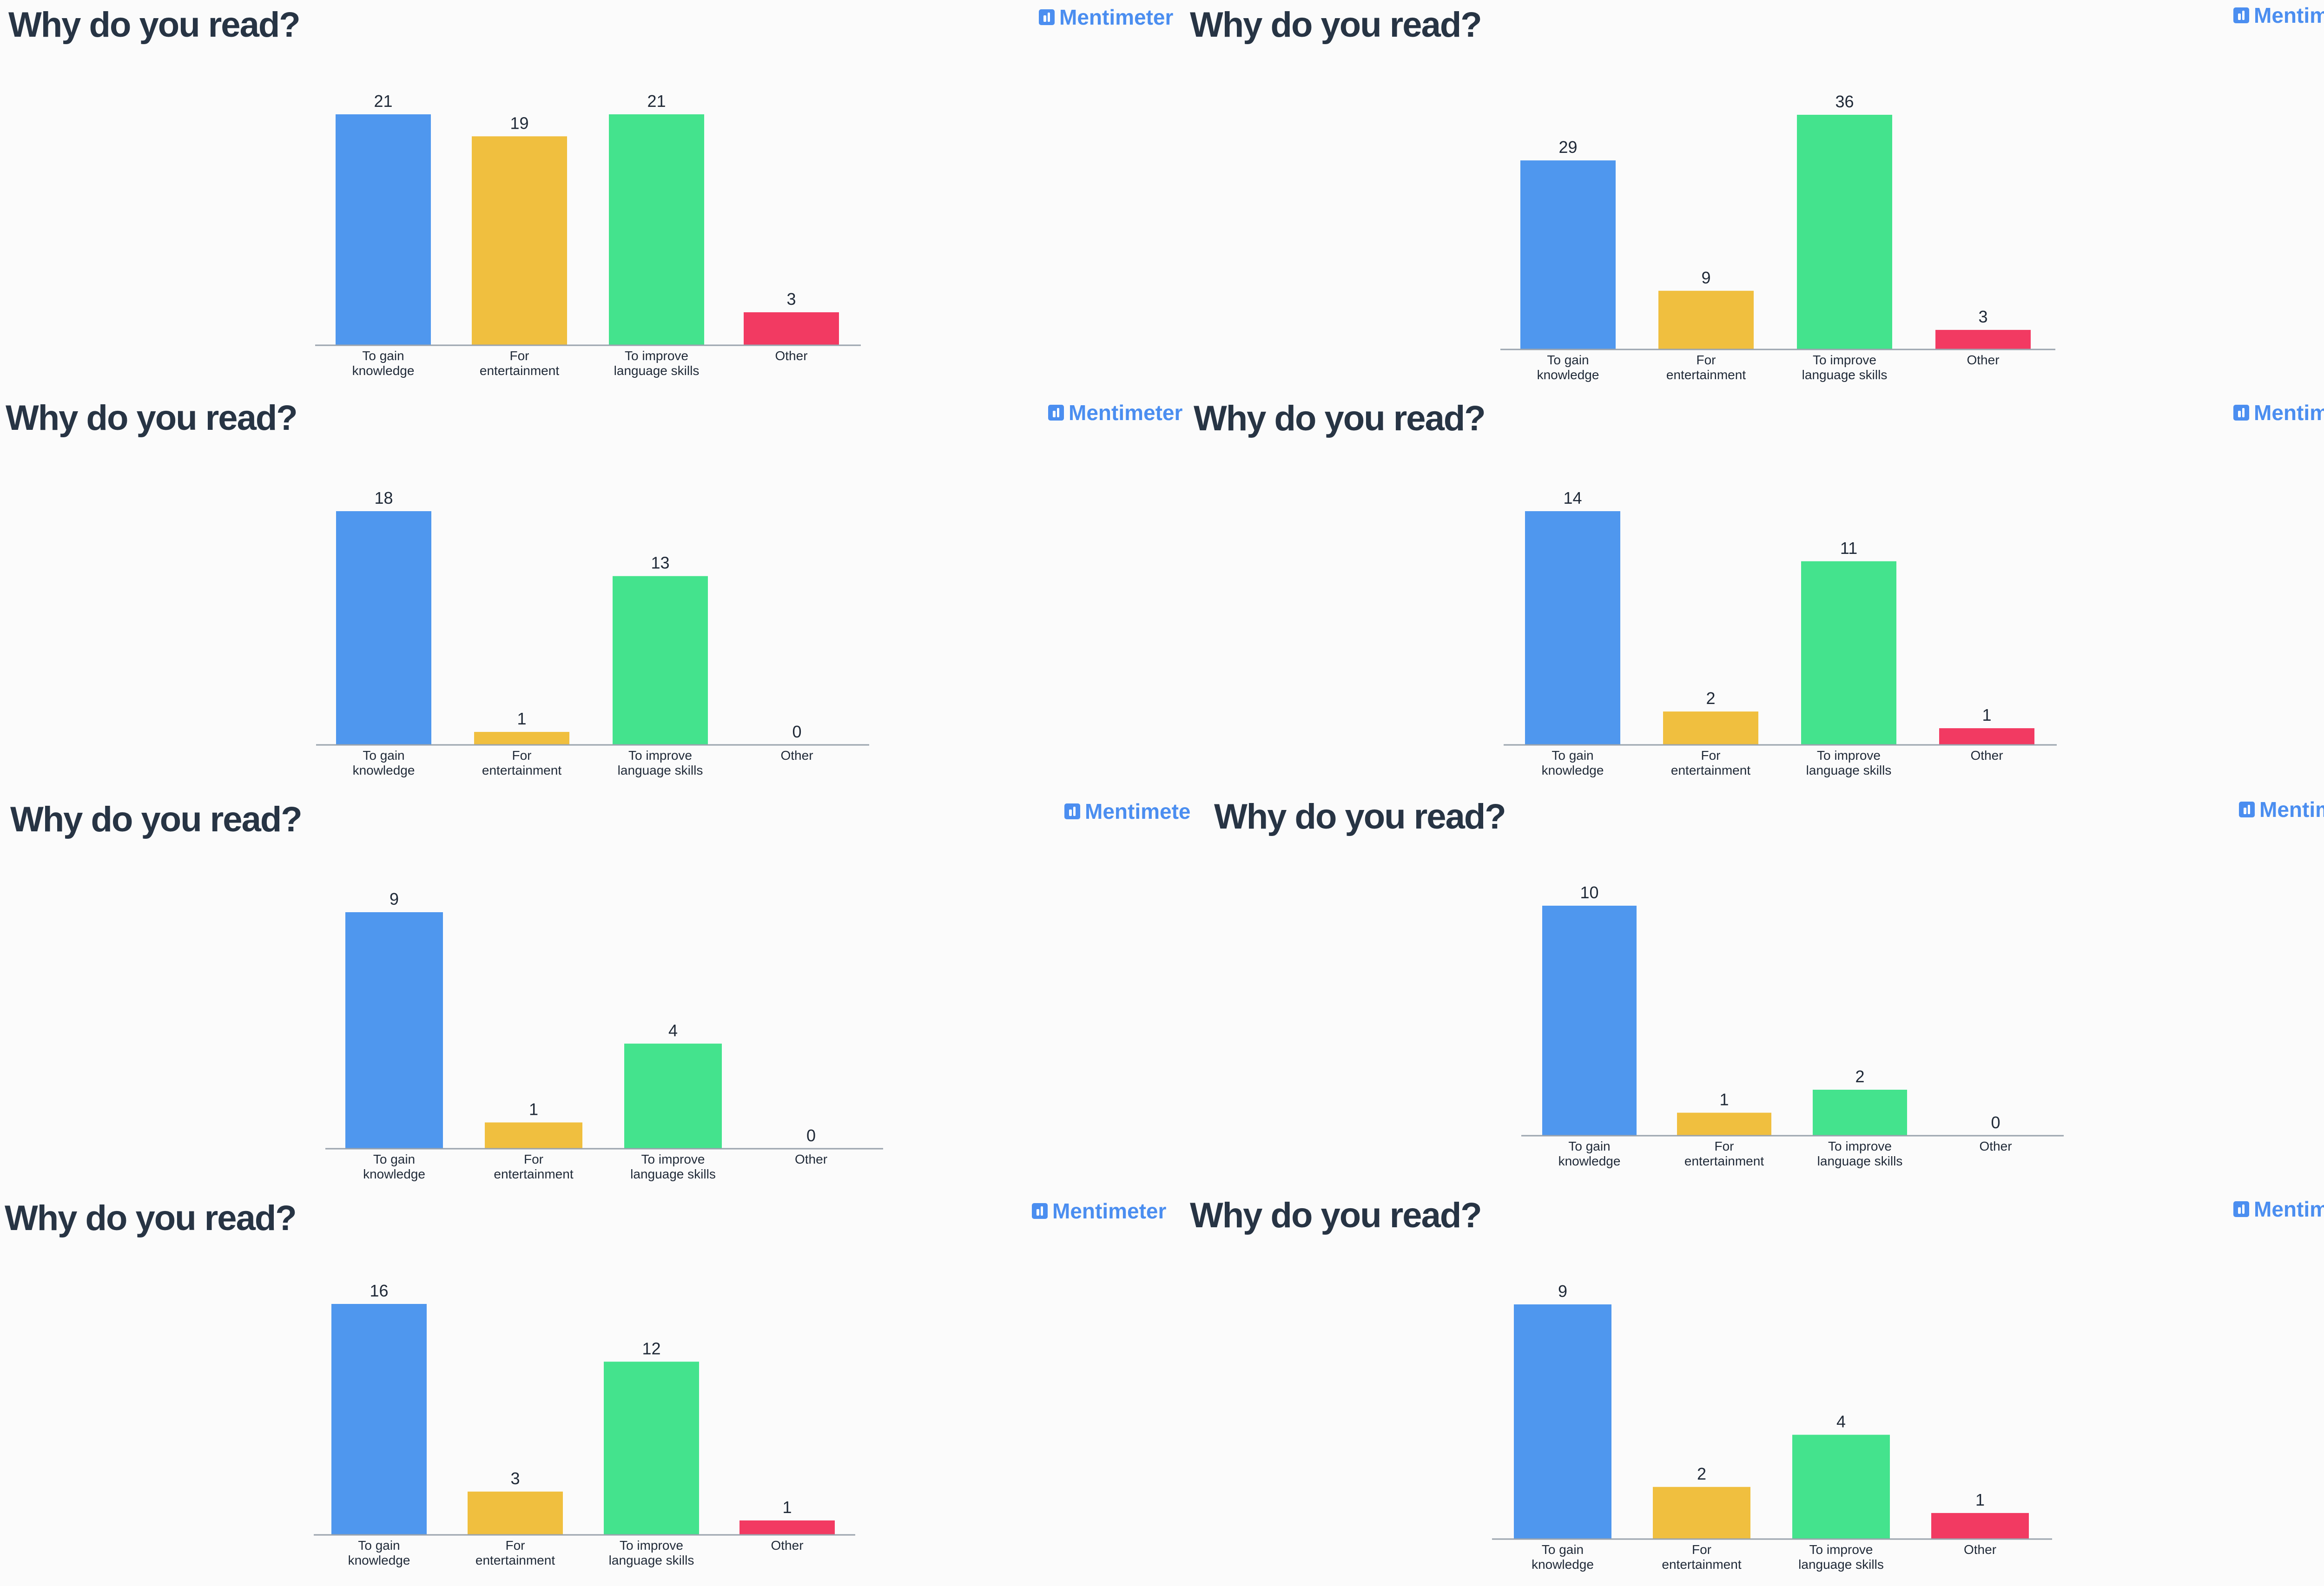 The width and height of the screenshot is (2324, 1586). I want to click on data-label: 11, so click(1848, 548).